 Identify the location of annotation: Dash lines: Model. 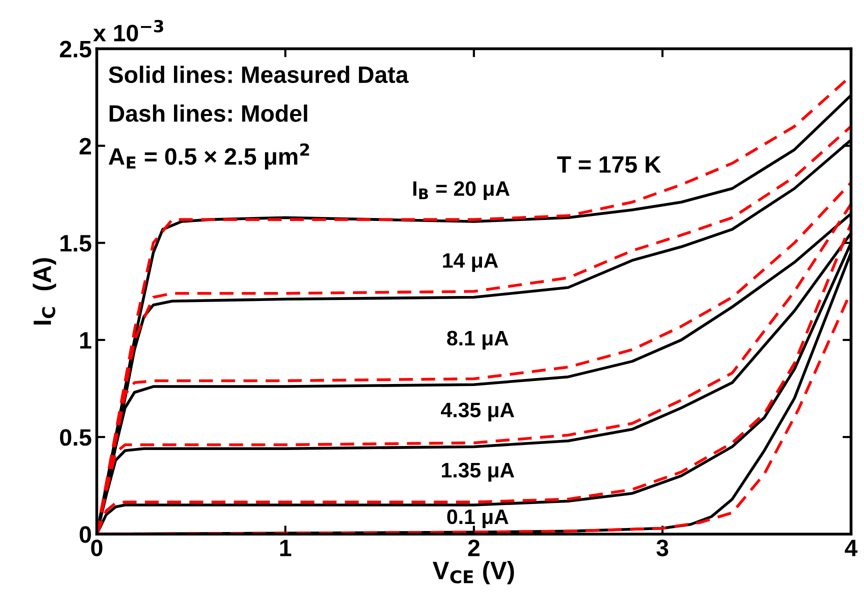
(209, 113).